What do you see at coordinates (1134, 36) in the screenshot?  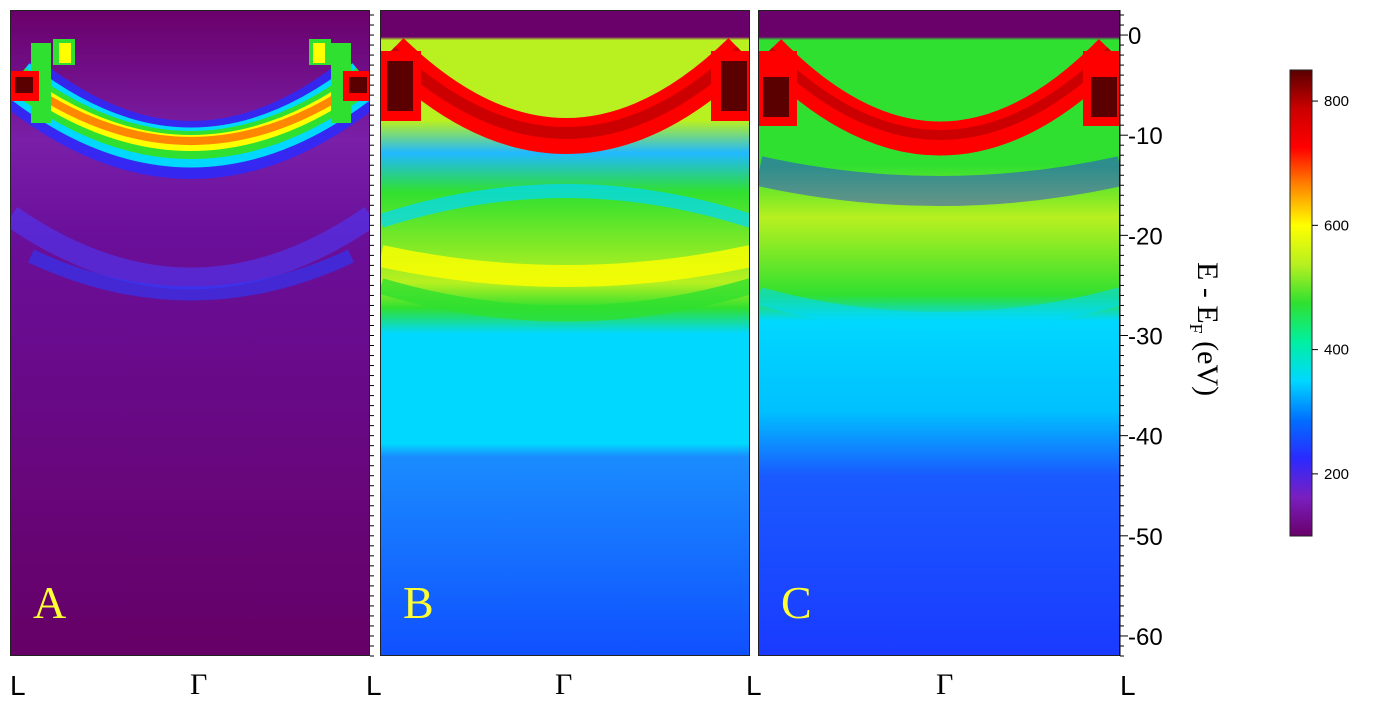 I see `energy-tick-label: 0` at bounding box center [1134, 36].